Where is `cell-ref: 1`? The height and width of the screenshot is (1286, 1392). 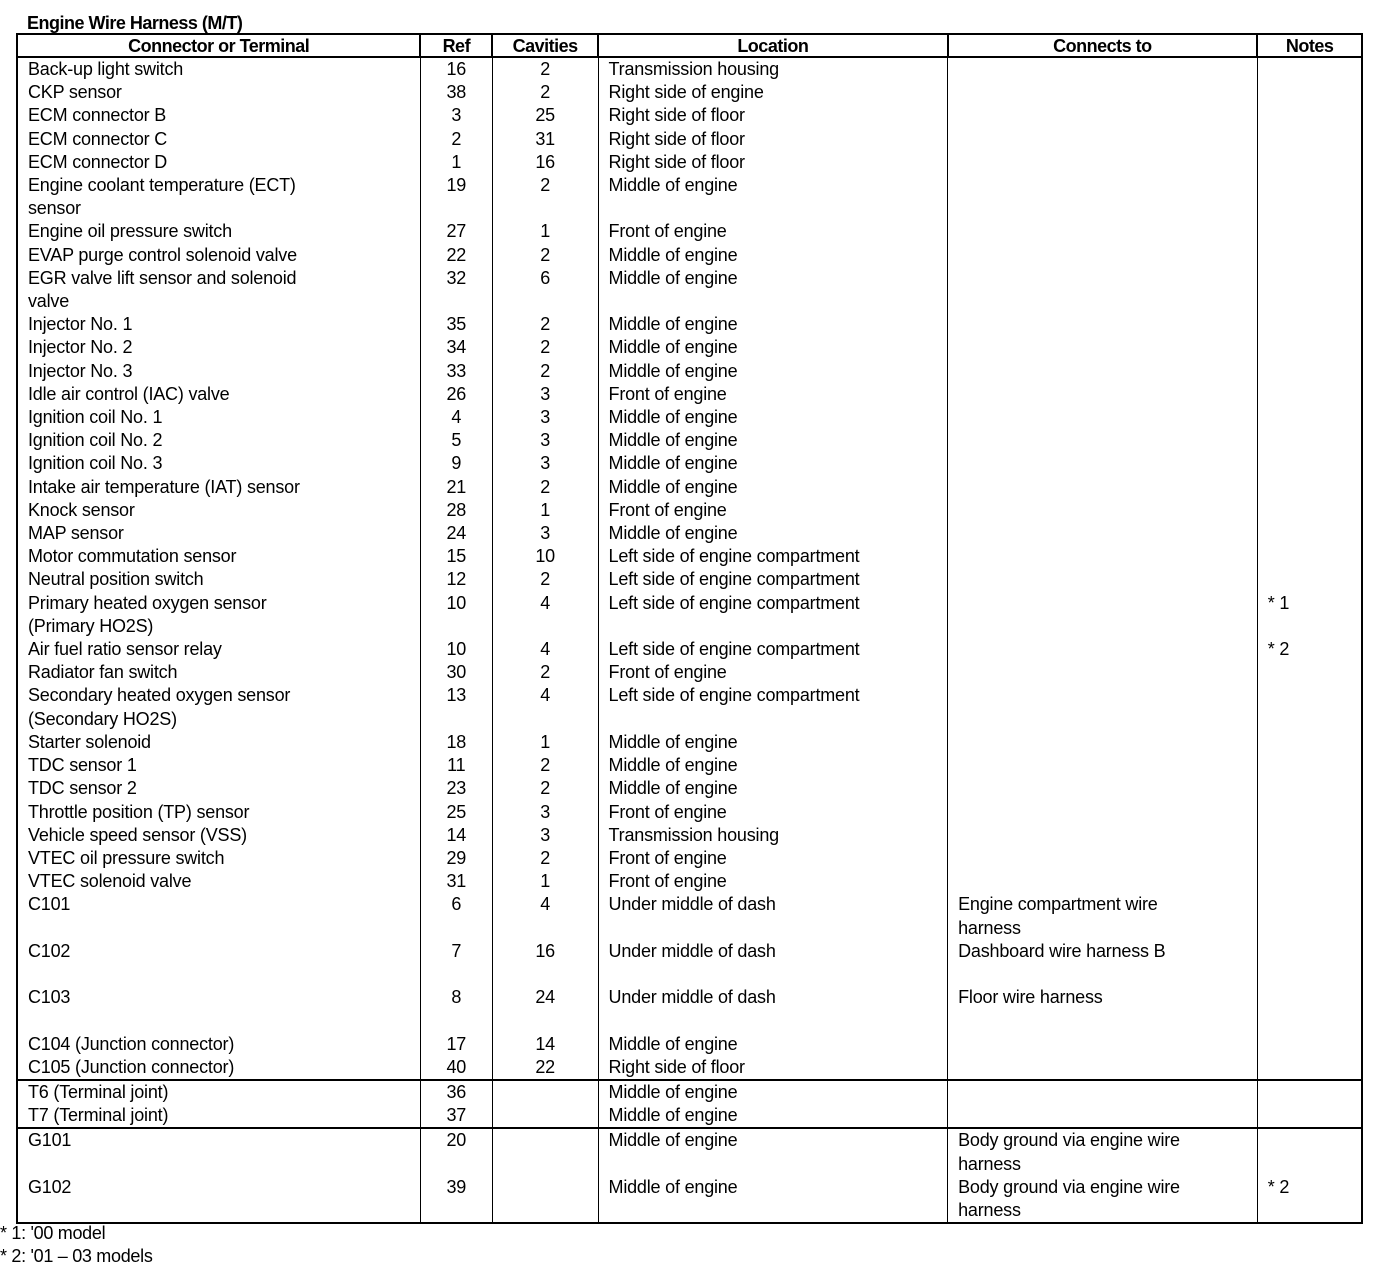 cell-ref: 1 is located at coordinates (456, 162).